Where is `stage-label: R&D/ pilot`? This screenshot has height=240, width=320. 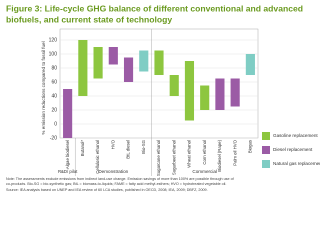
stage-label: R&D/ pilot is located at coordinates (68, 171).